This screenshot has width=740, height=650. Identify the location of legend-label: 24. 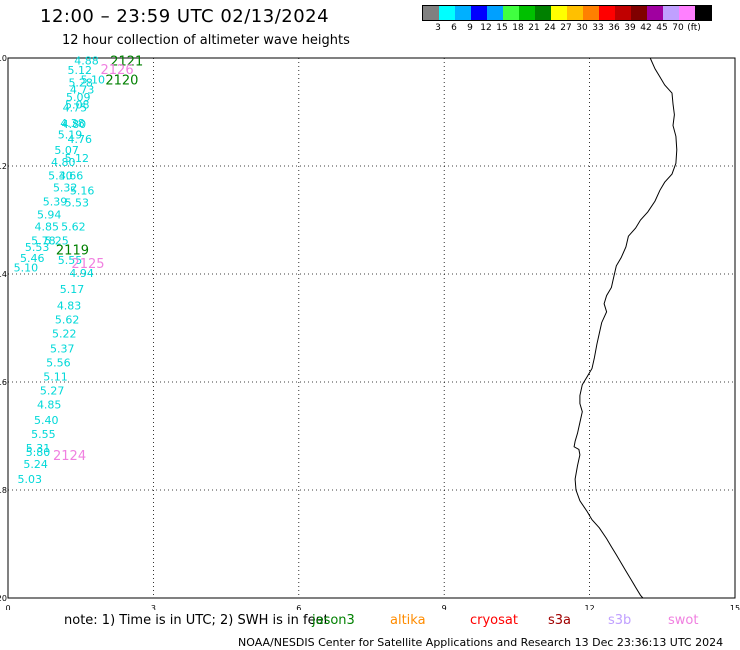
(550, 28).